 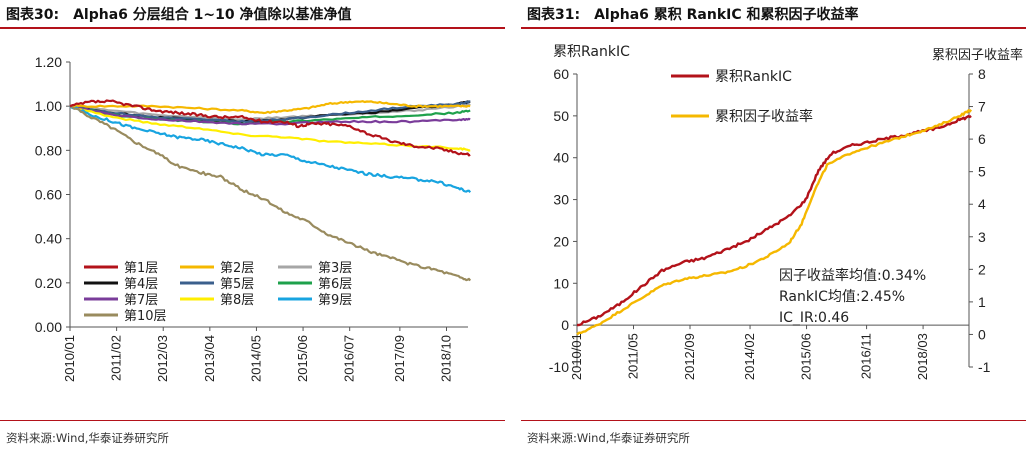 What do you see at coordinates (48, 327) in the screenshot?
I see `left-y-tick-label: 0.00` at bounding box center [48, 327].